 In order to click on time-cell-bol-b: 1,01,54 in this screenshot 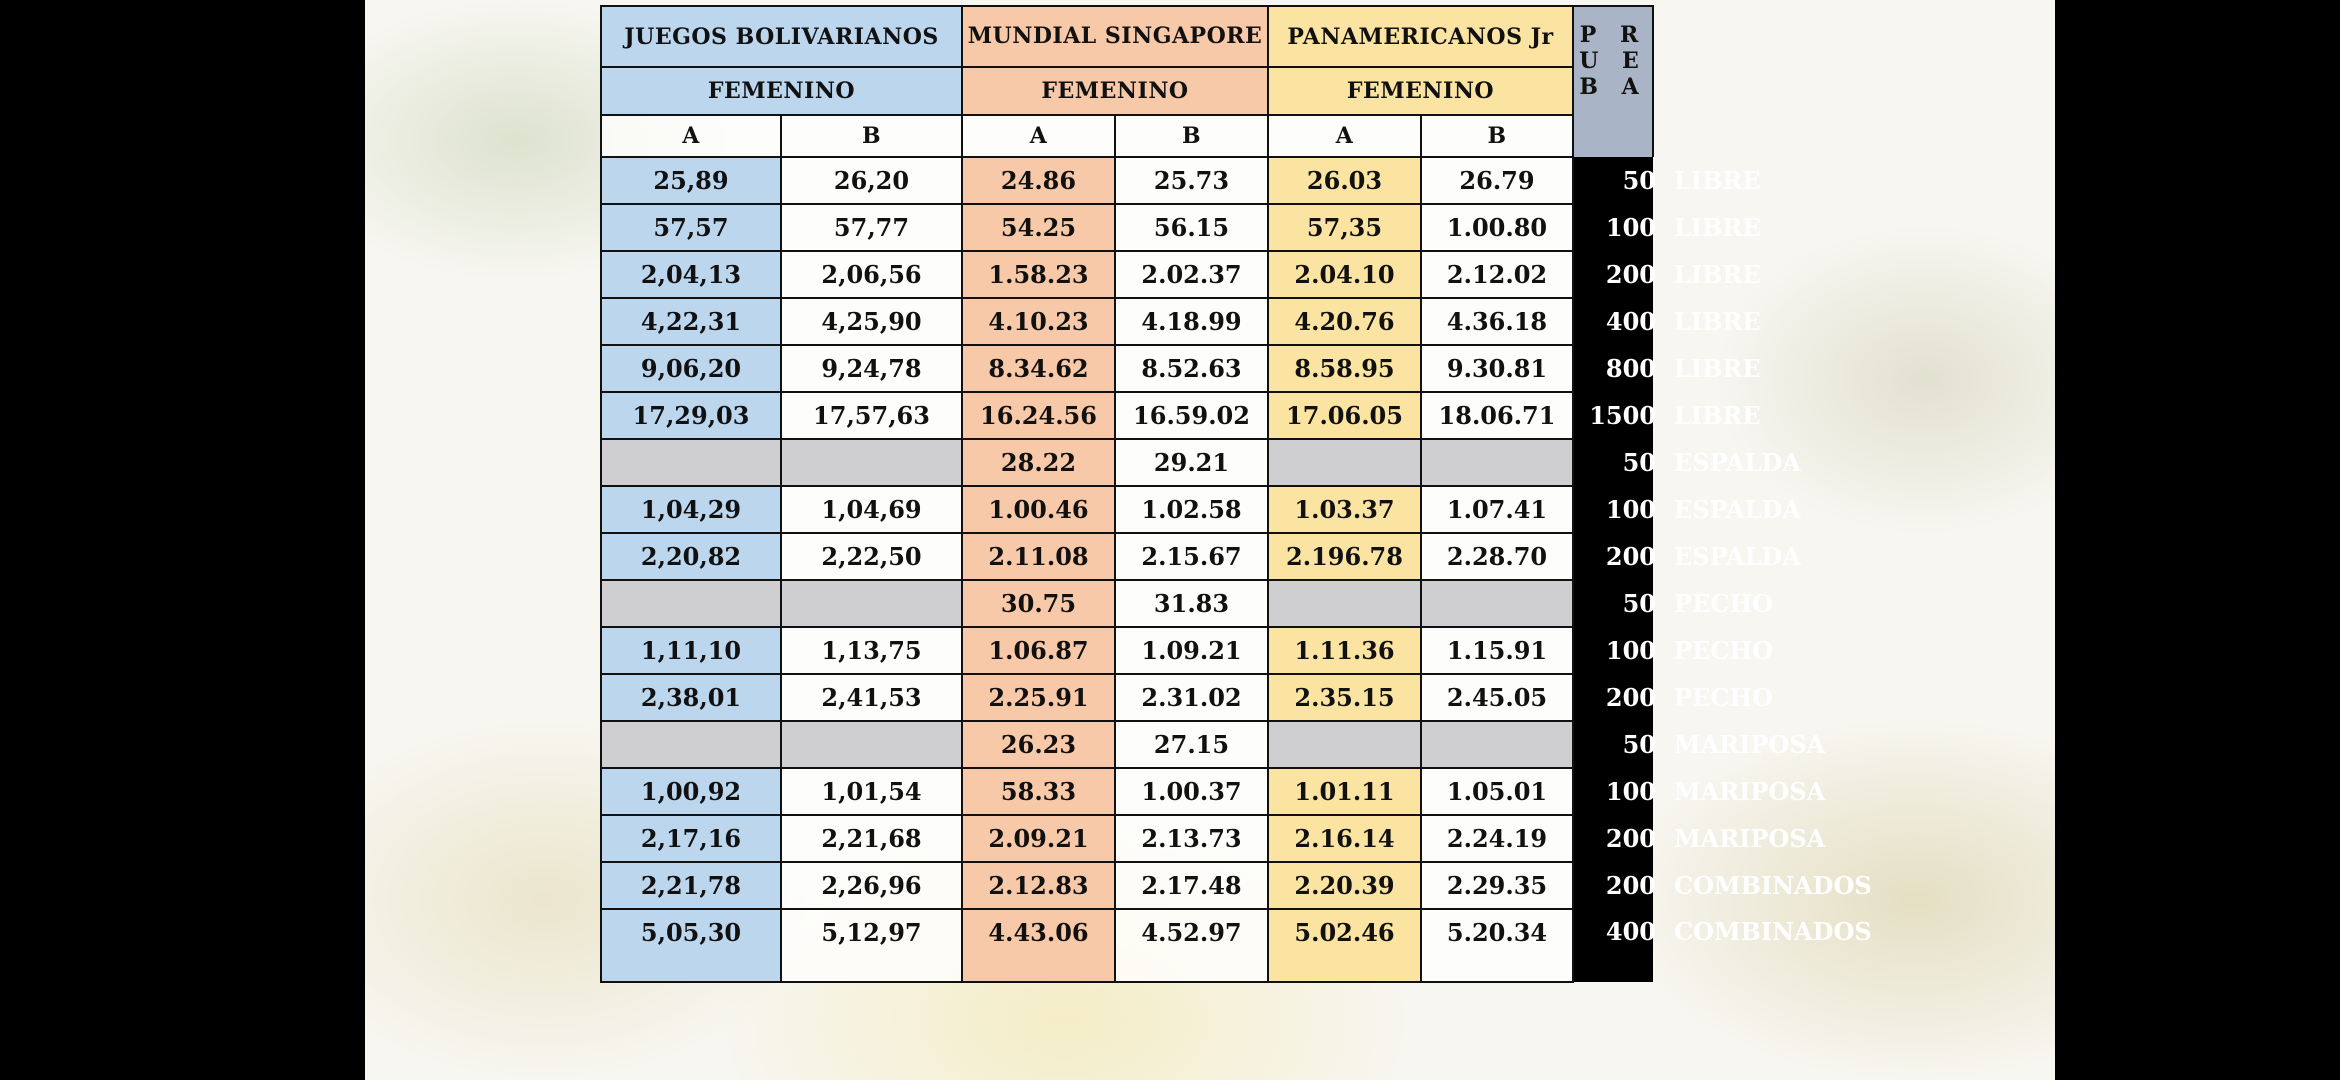, I will do `click(871, 791)`.